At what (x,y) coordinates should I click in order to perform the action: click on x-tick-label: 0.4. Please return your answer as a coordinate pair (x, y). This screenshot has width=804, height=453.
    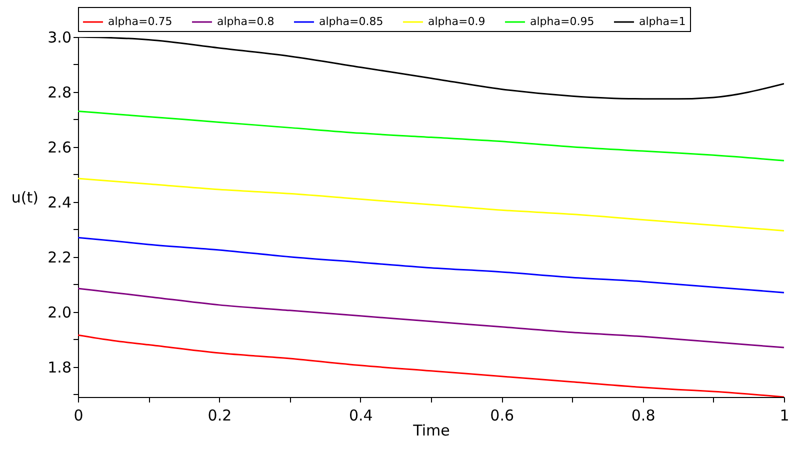
    Looking at the image, I should click on (360, 415).